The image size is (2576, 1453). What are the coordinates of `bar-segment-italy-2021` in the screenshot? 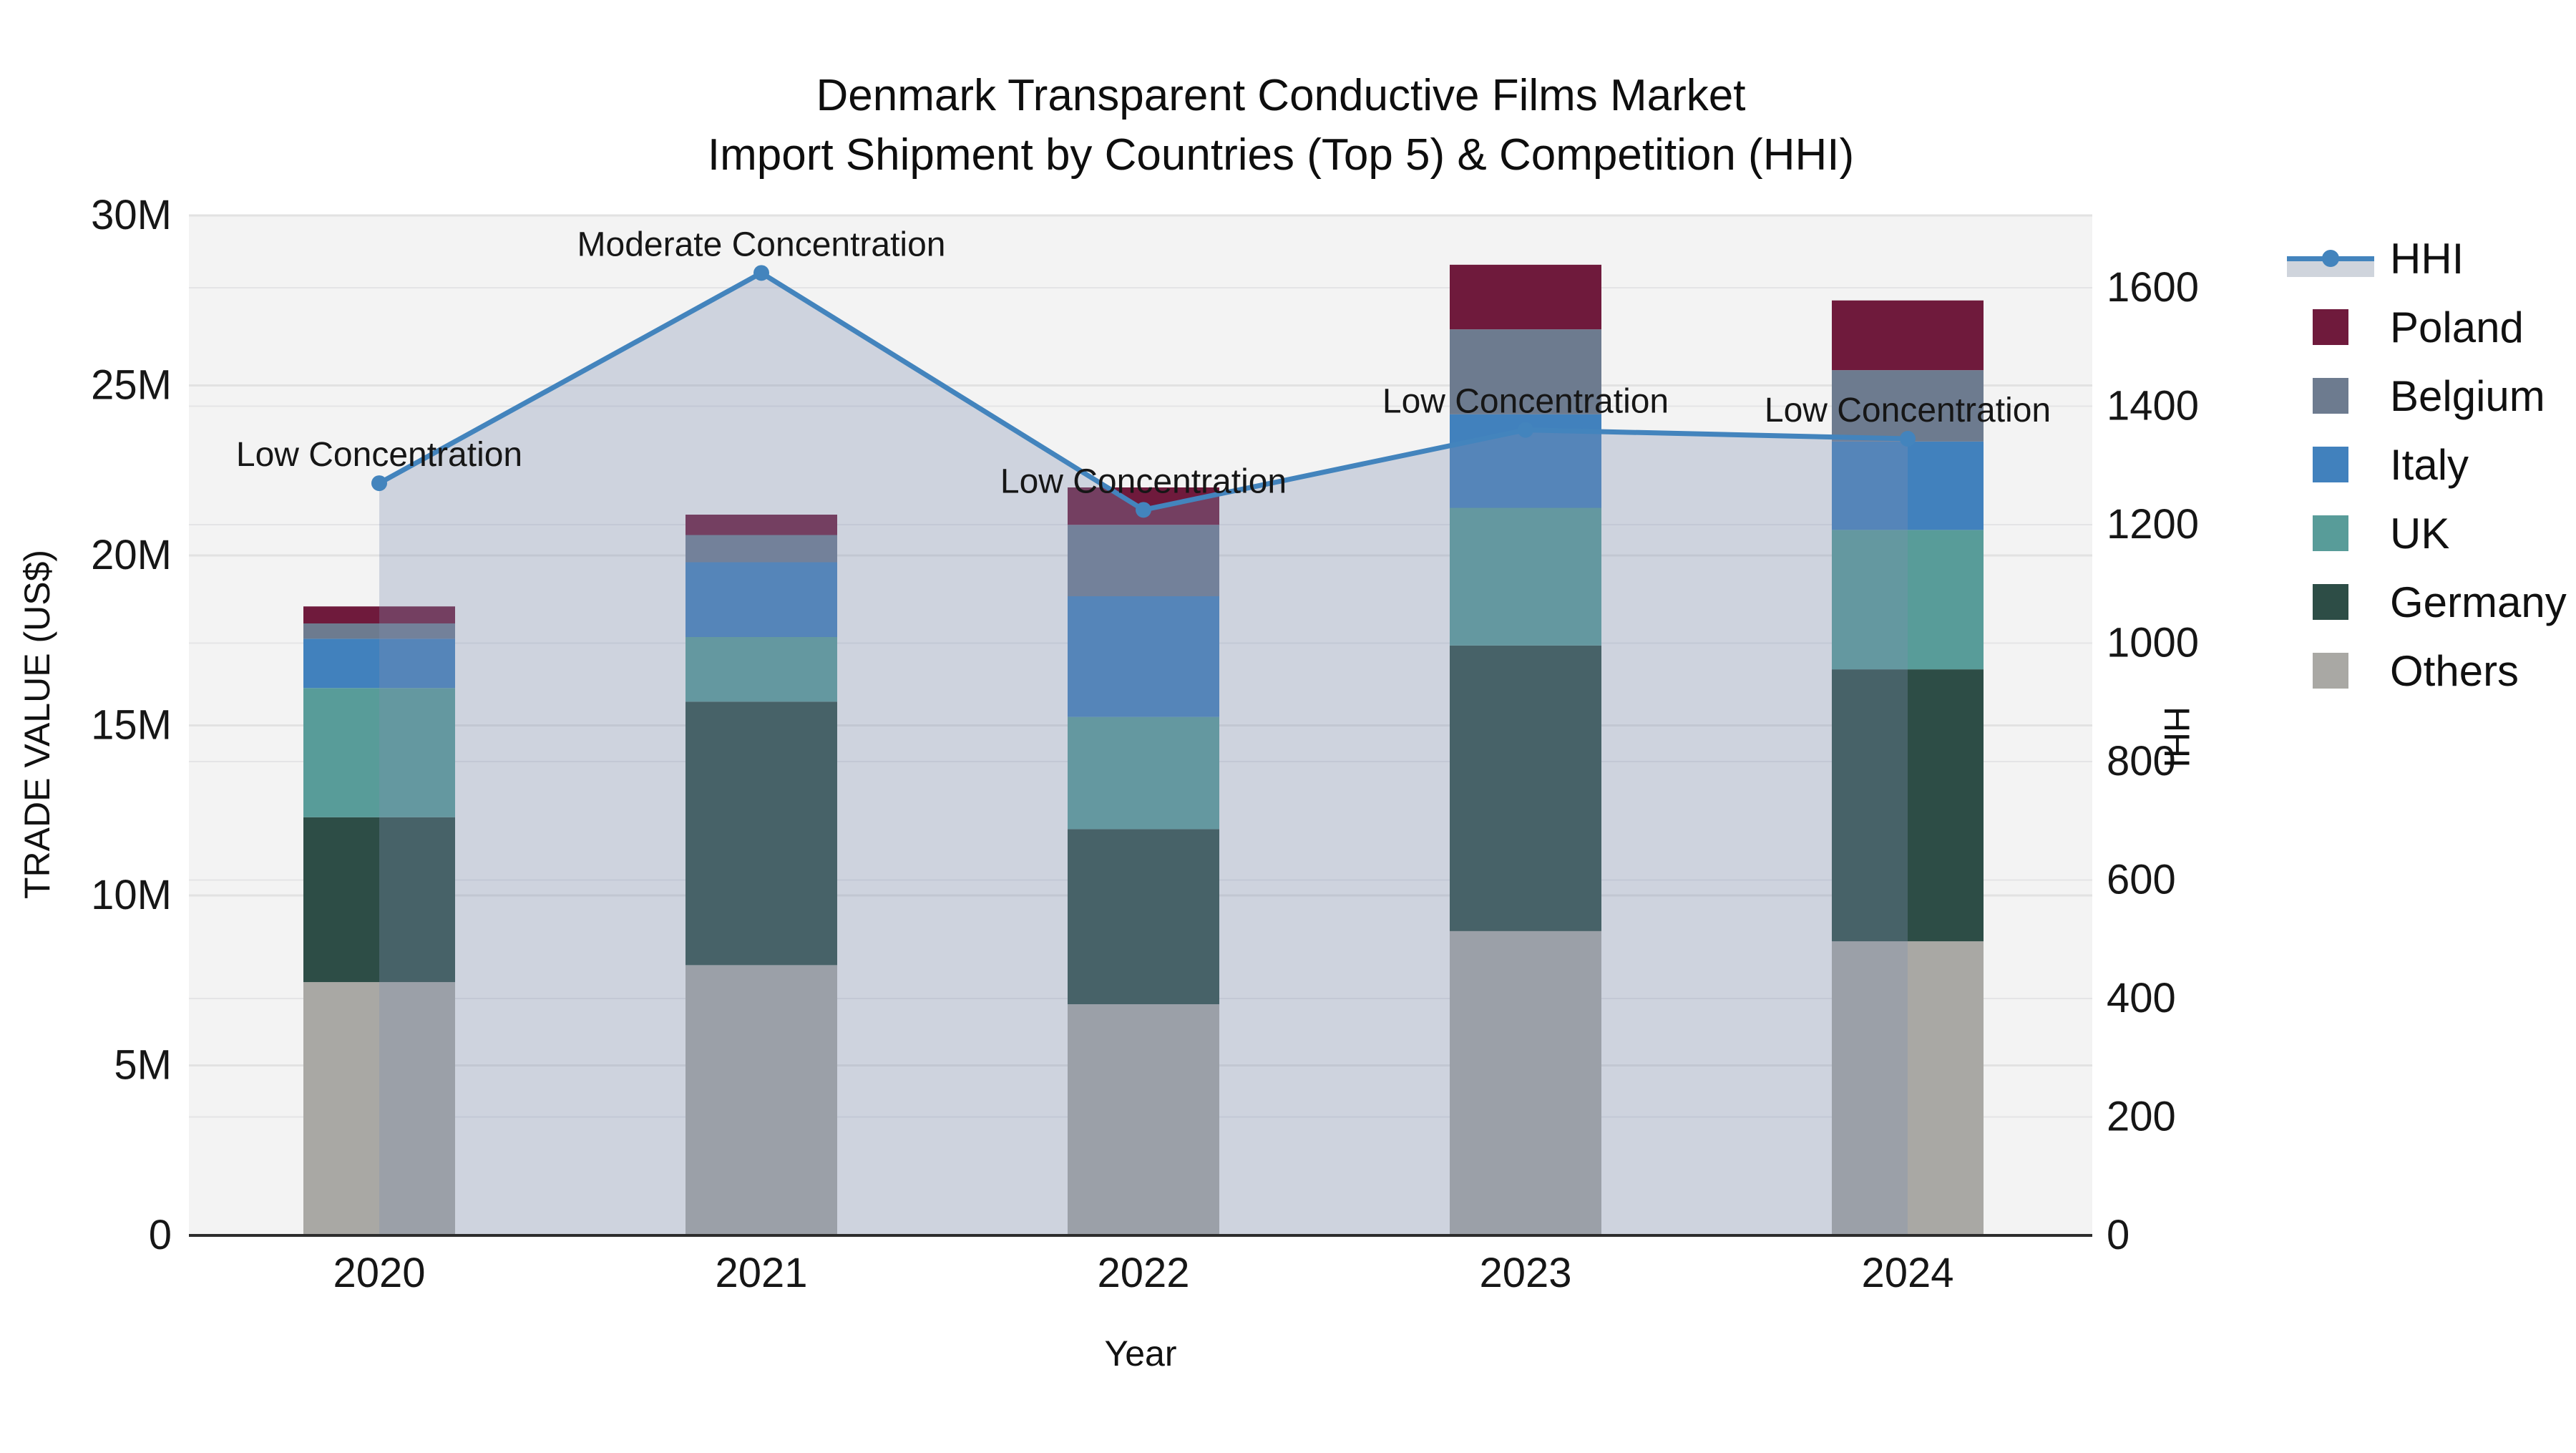 It's located at (761, 600).